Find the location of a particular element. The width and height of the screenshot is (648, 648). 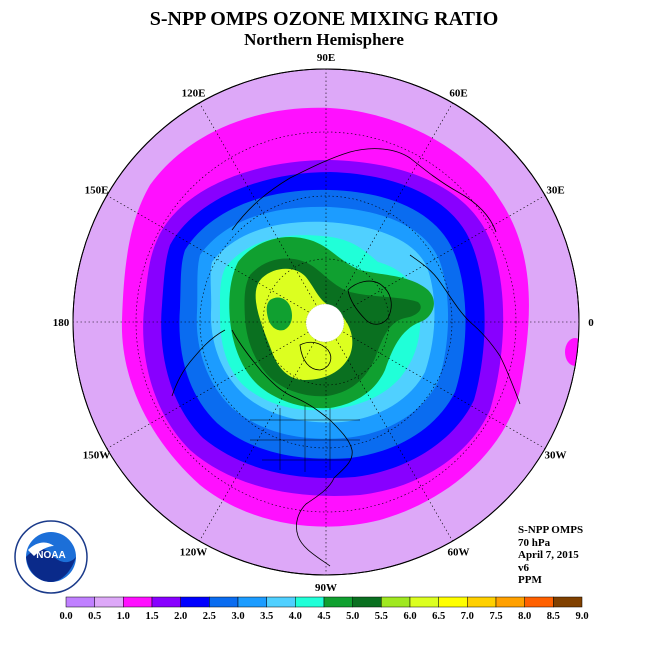

coast-alaska is located at coordinates (198, 363).